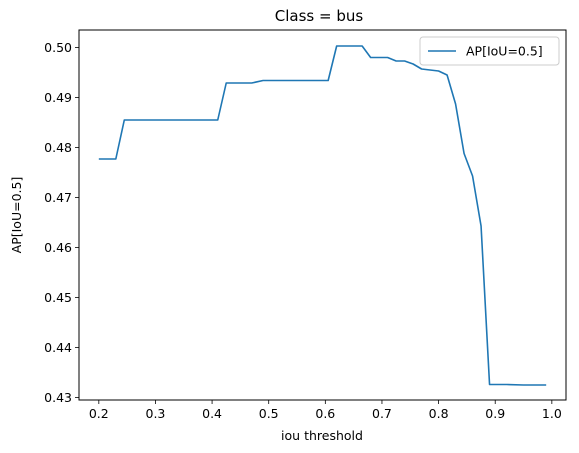 This screenshot has width=579, height=453. What do you see at coordinates (322, 435) in the screenshot?
I see `x-axis-label: iou threshold` at bounding box center [322, 435].